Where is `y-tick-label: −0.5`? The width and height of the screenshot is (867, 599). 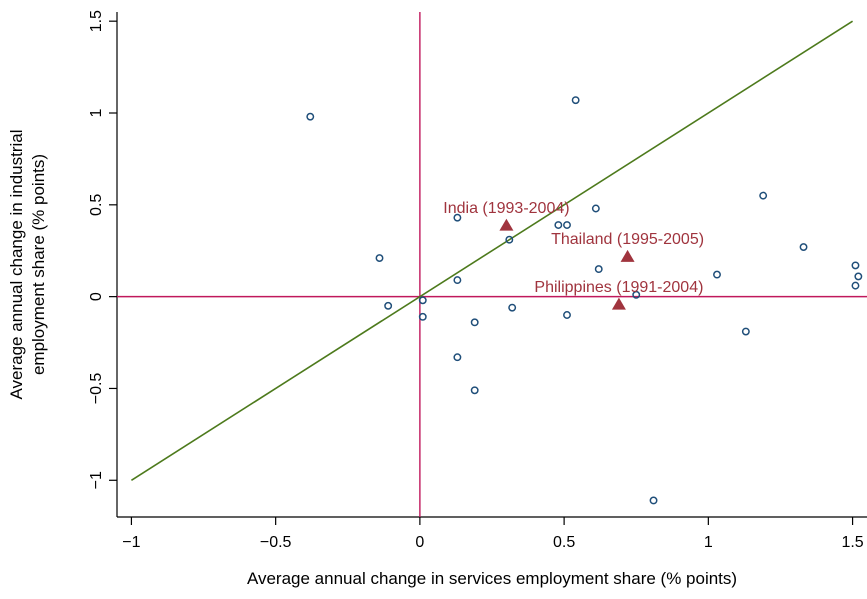 y-tick-label: −0.5 is located at coordinates (96, 389).